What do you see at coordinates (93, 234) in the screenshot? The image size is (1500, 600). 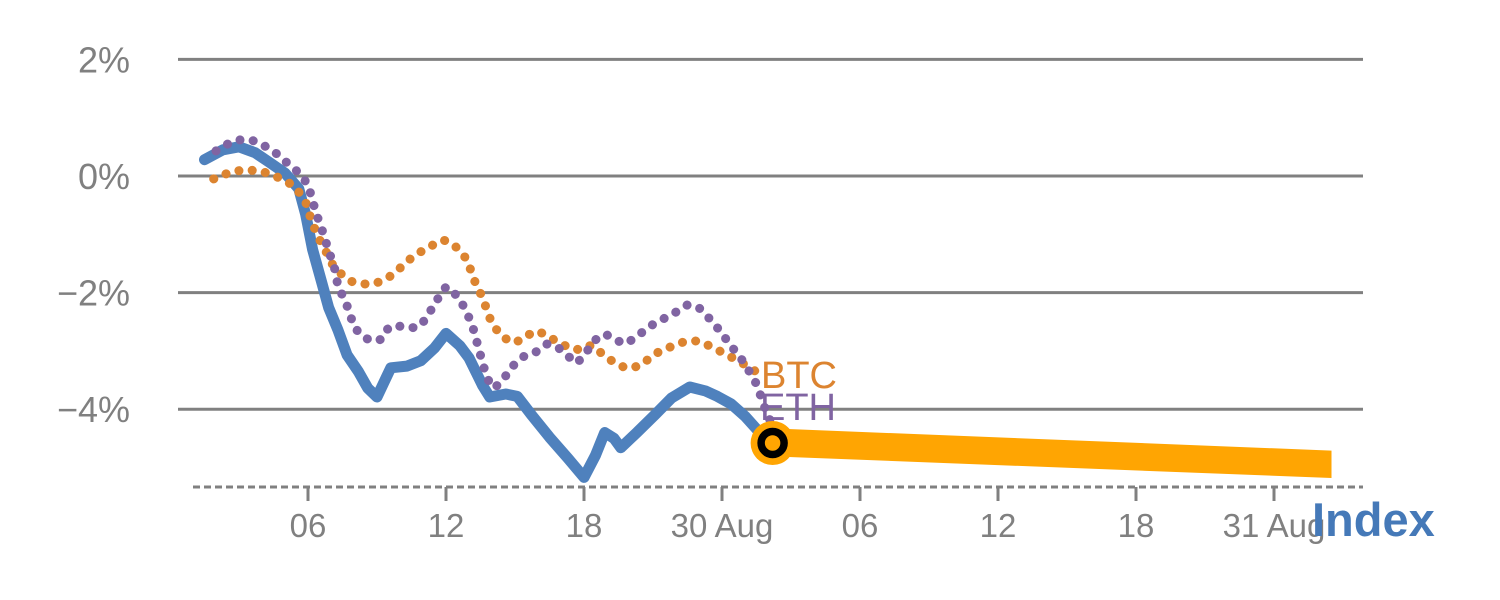 I see `y-axis-labels-group: 2% 0% −2% −4%` at bounding box center [93, 234].